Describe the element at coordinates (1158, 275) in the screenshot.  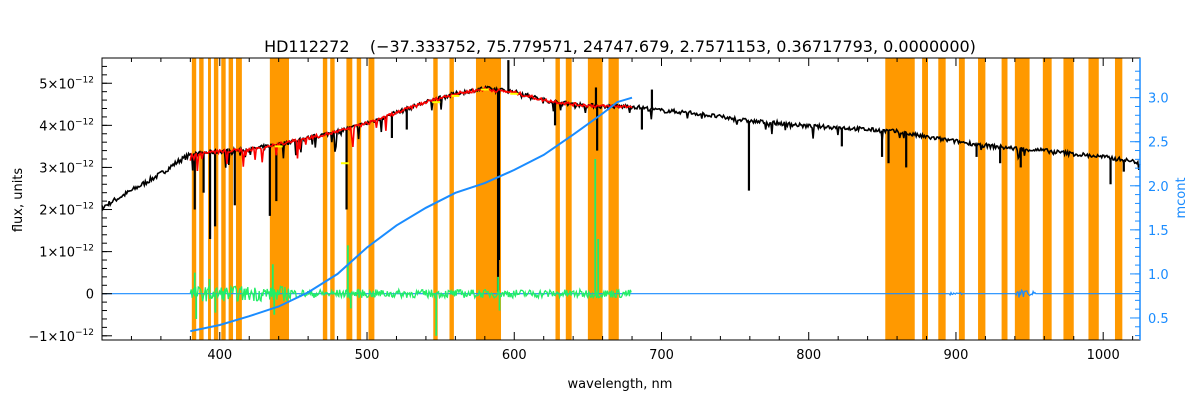
I see `y-right-tick-label: 1.0` at that location.